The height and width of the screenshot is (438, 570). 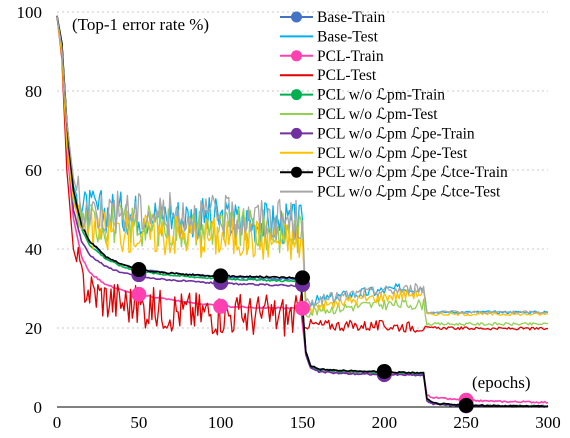 What do you see at coordinates (350, 56) in the screenshot?
I see `legend-label: PCL-Train` at bounding box center [350, 56].